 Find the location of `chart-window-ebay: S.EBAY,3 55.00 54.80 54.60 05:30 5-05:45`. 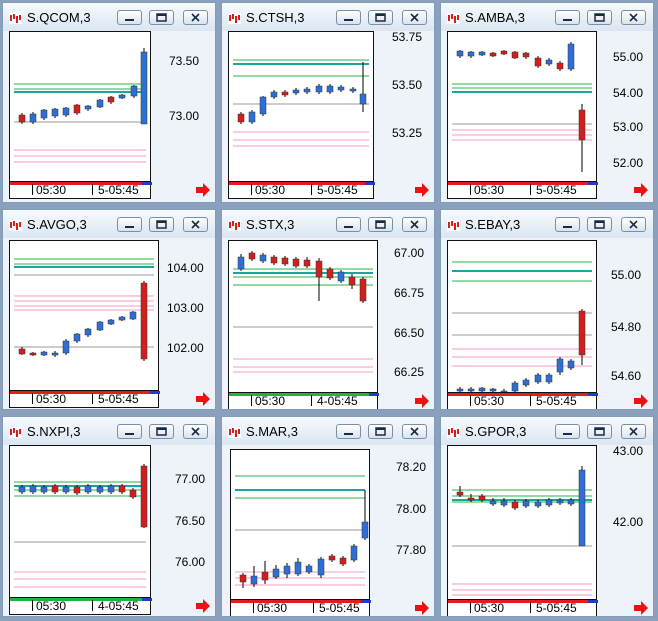

chart-window-ebay: S.EBAY,3 55.00 54.80 54.60 05:30 5-05:45 is located at coordinates (547, 309).